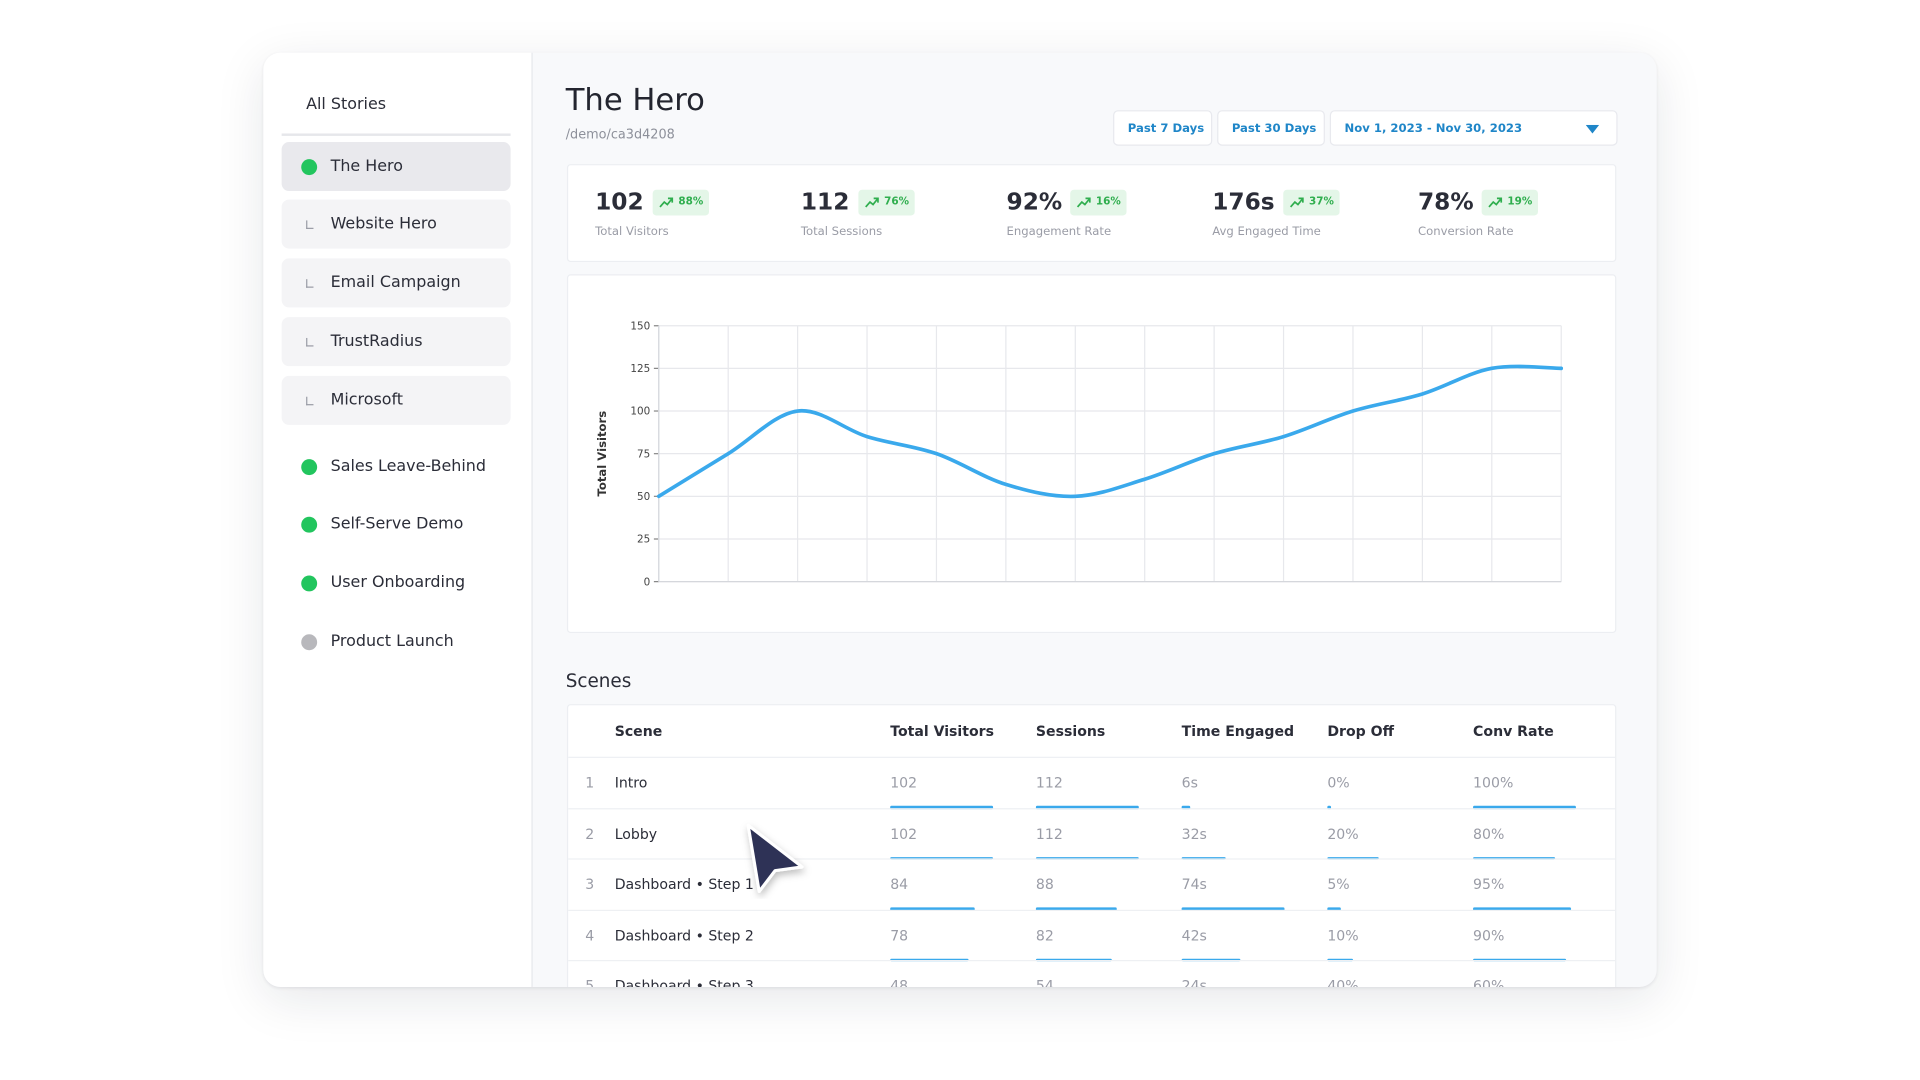 Image resolution: width=1920 pixels, height=1080 pixels. Describe the element at coordinates (396, 134) in the screenshot. I see `separator` at that location.